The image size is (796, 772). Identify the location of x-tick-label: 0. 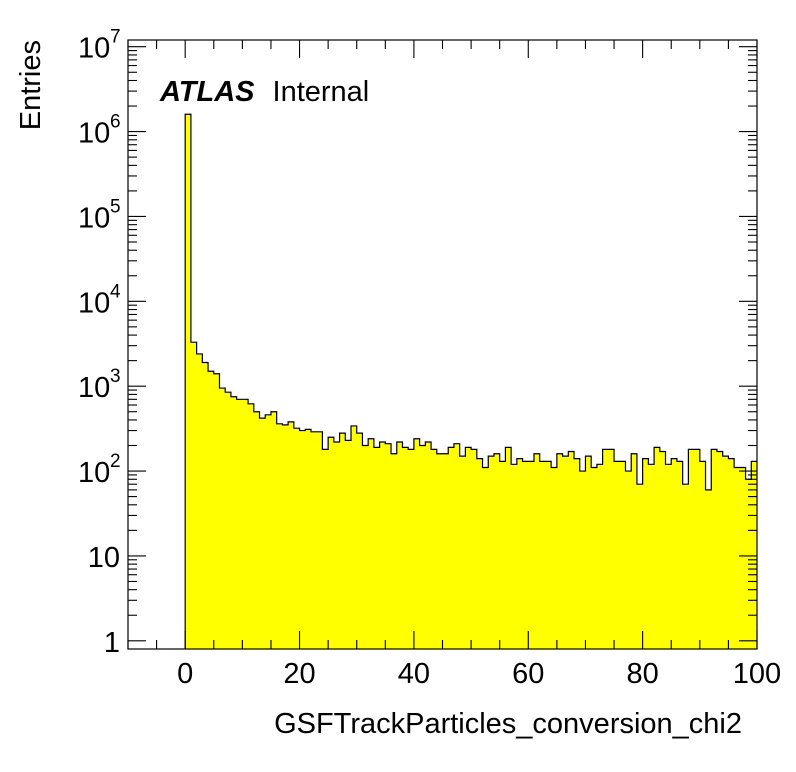
(185, 674).